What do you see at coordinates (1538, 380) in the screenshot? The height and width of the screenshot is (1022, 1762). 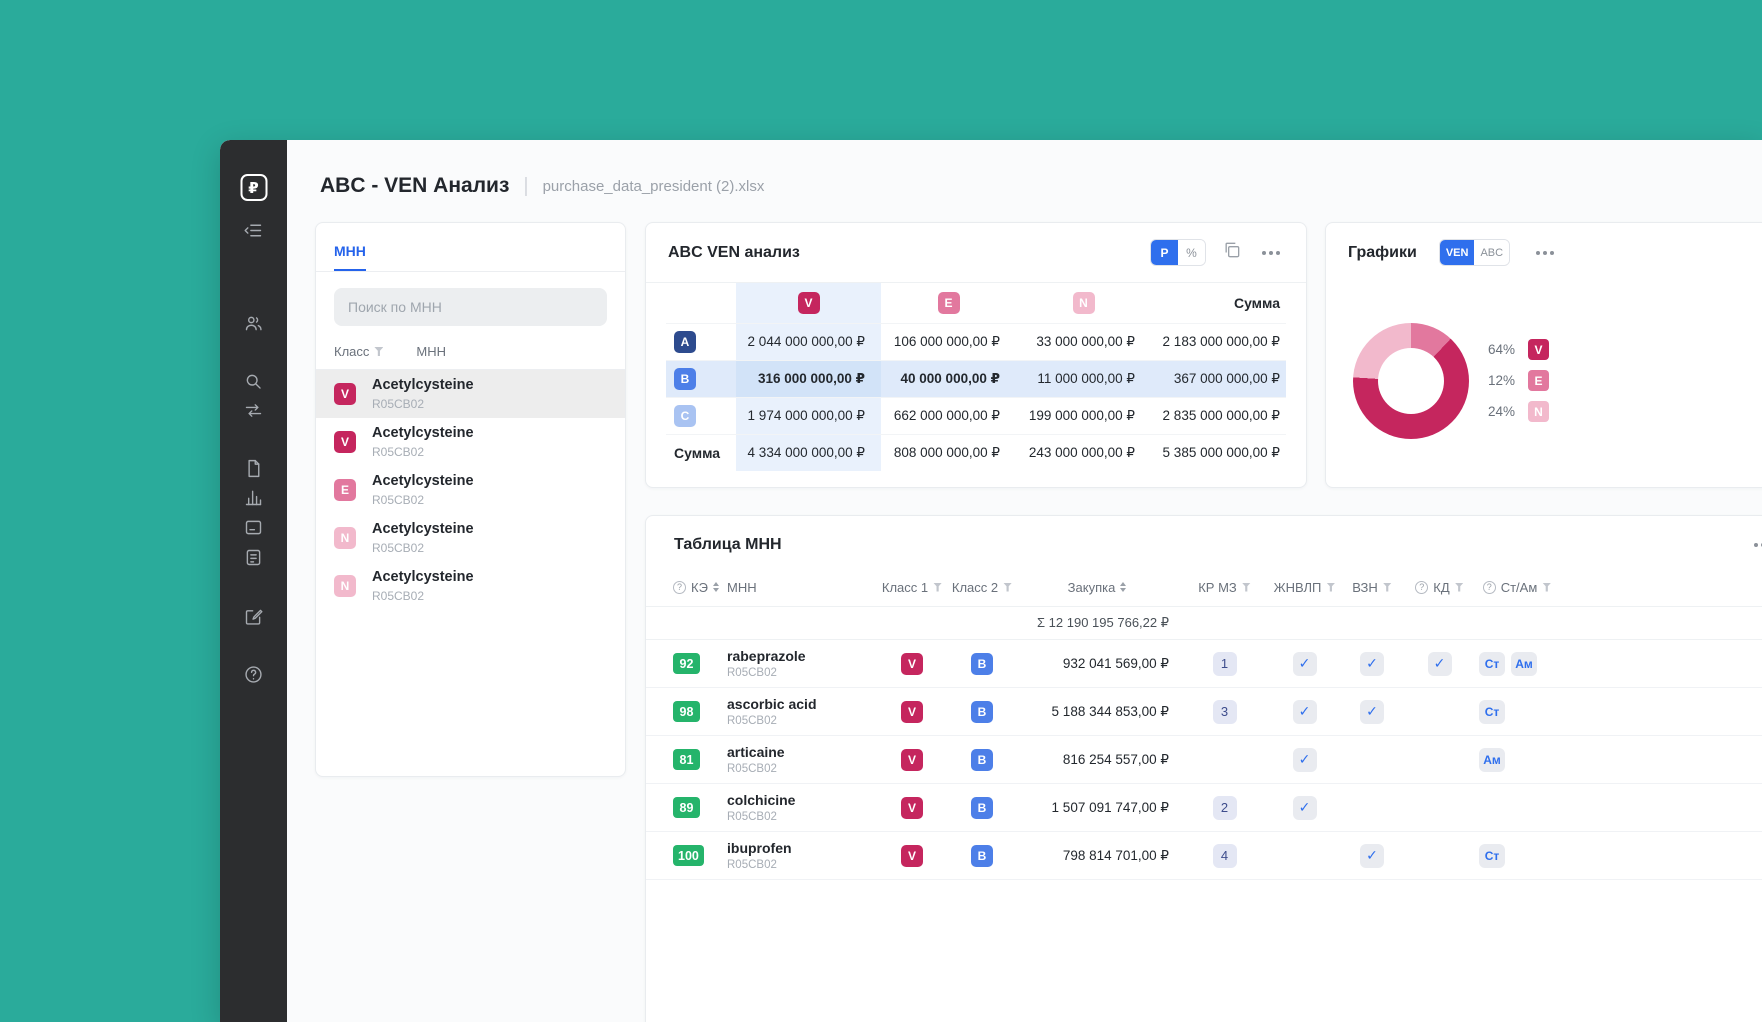 I see `e-badge: E` at bounding box center [1538, 380].